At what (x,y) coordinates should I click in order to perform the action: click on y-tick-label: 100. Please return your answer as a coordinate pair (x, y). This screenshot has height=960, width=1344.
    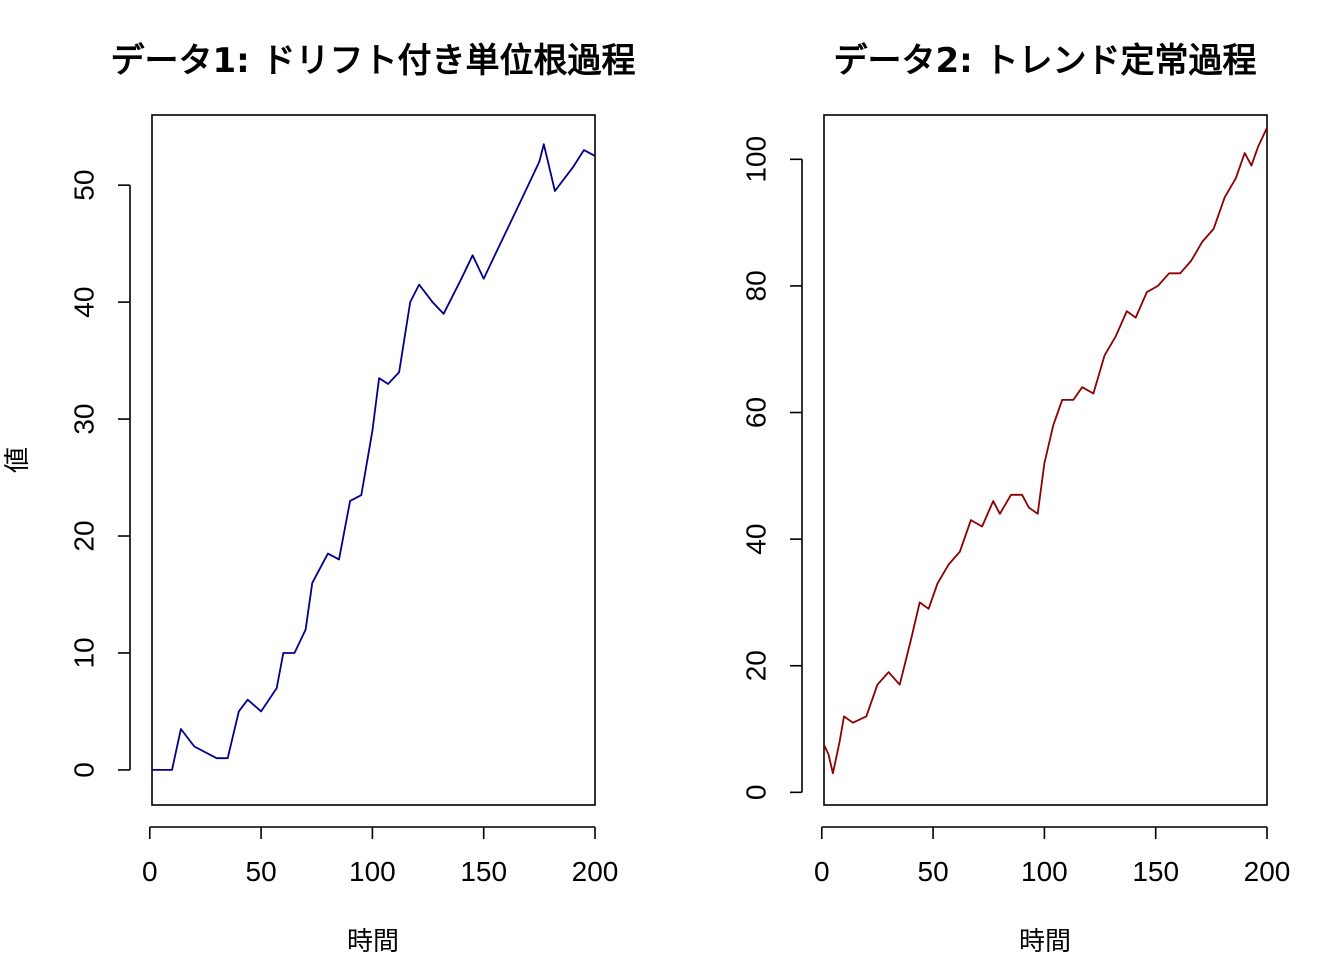
    Looking at the image, I should click on (756, 159).